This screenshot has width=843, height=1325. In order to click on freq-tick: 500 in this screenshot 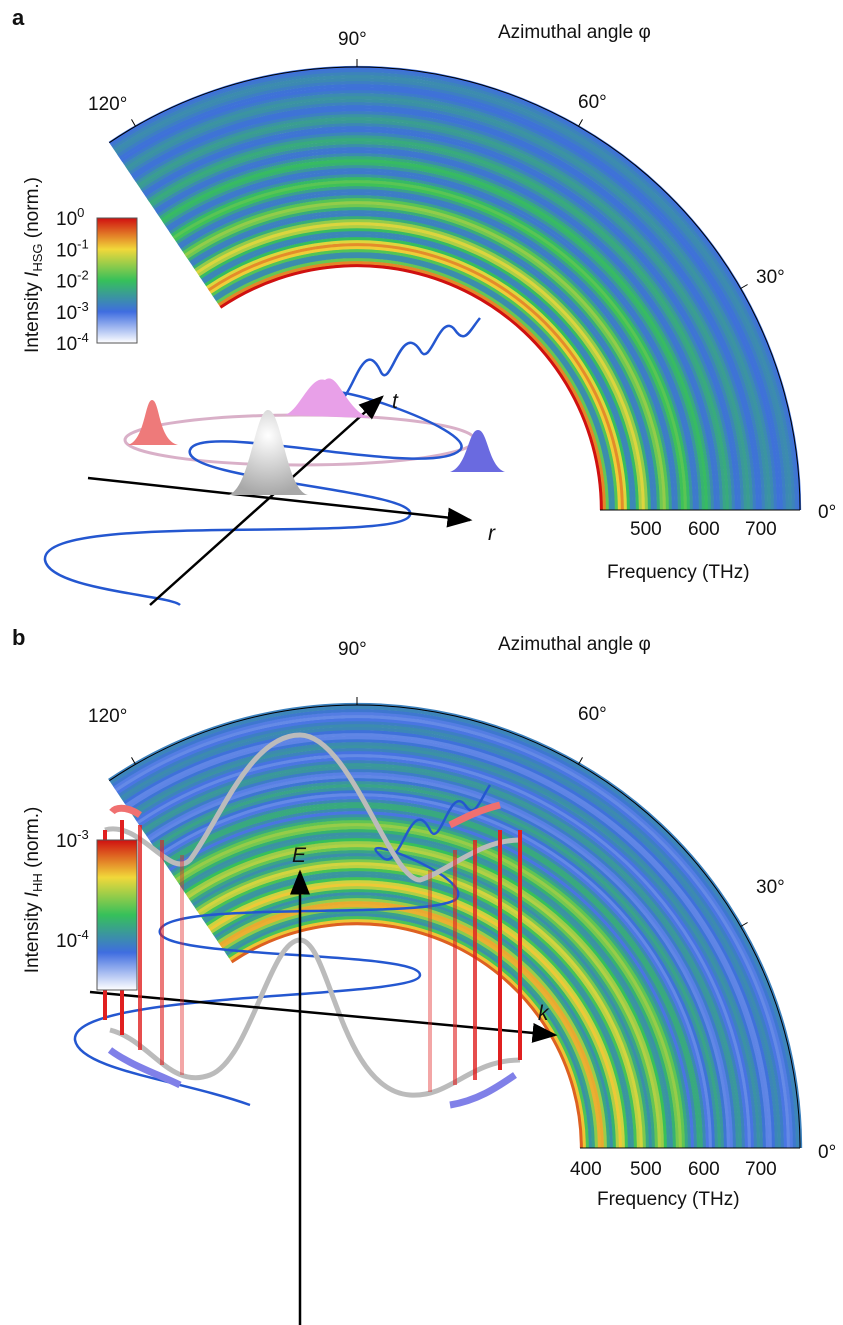, I will do `click(646, 529)`.